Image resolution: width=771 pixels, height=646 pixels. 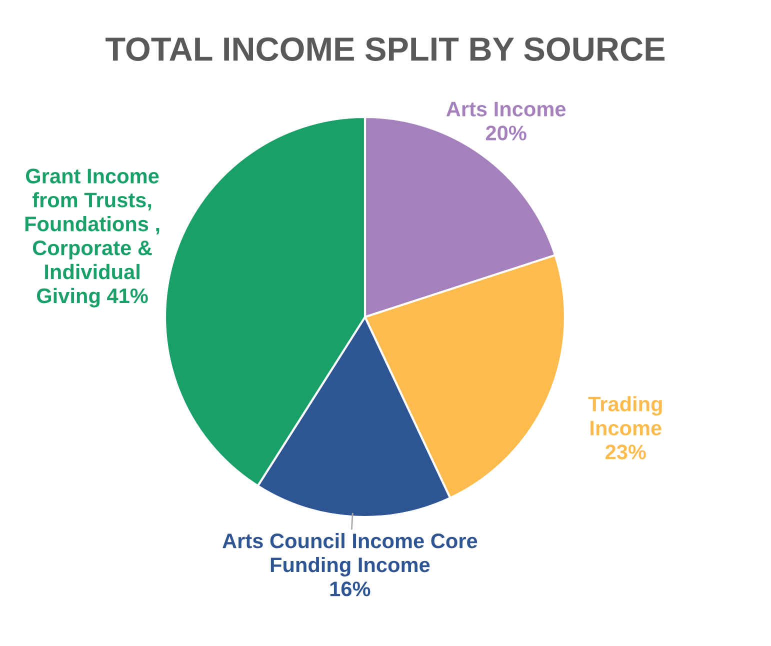 What do you see at coordinates (506, 109) in the screenshot?
I see `slice-label: Arts Income` at bounding box center [506, 109].